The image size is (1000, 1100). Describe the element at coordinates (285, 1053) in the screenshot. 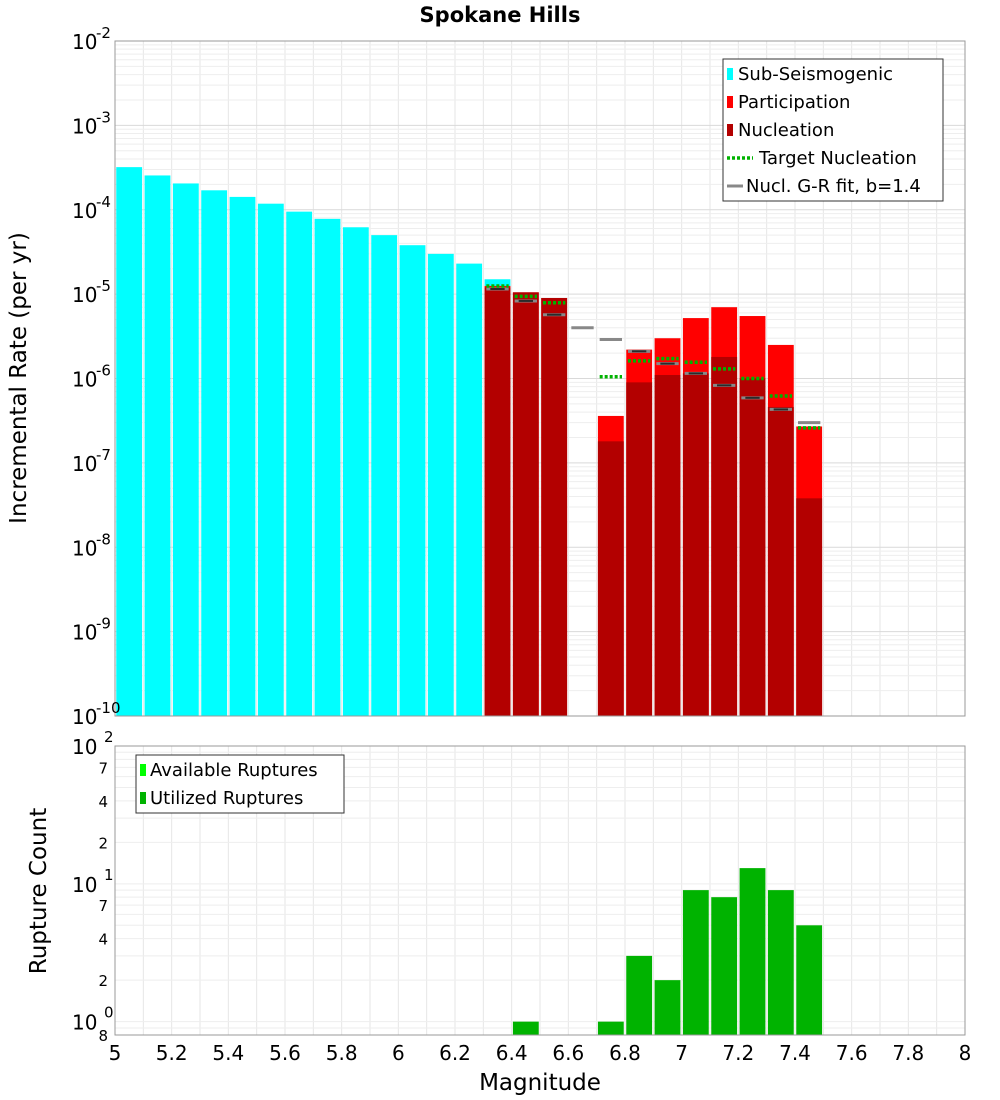

I see `x-tick-label: 5.6` at that location.